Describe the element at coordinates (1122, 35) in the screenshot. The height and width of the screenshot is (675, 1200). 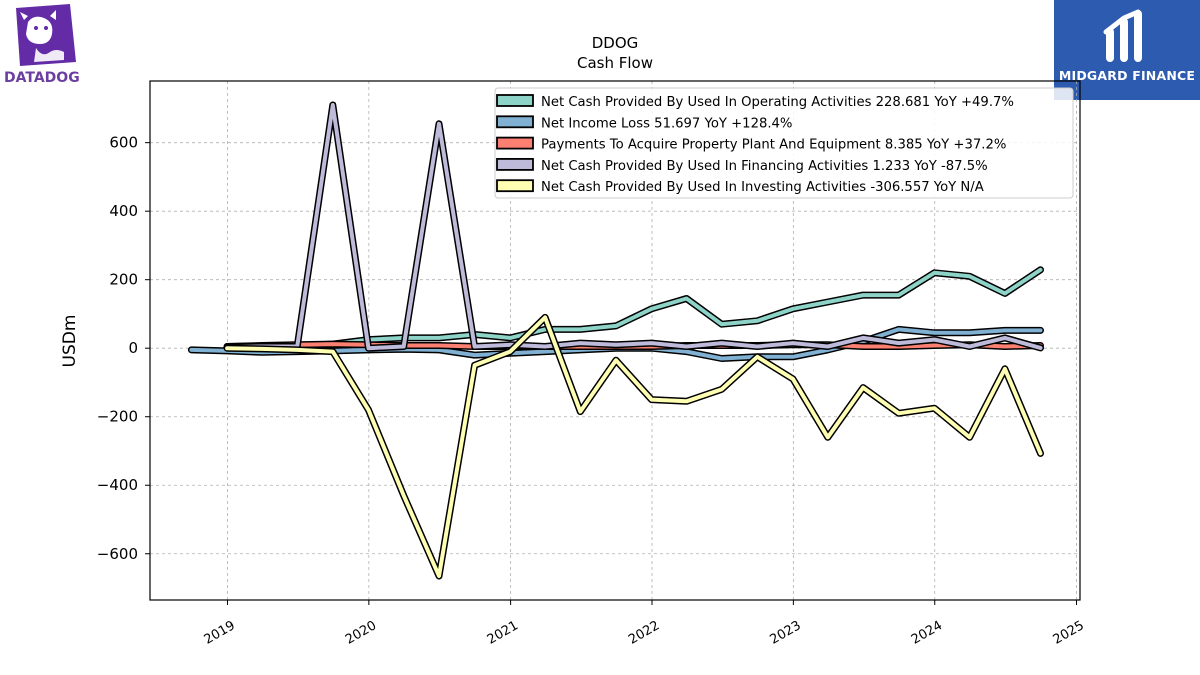
I see `midgard-m-icon` at that location.